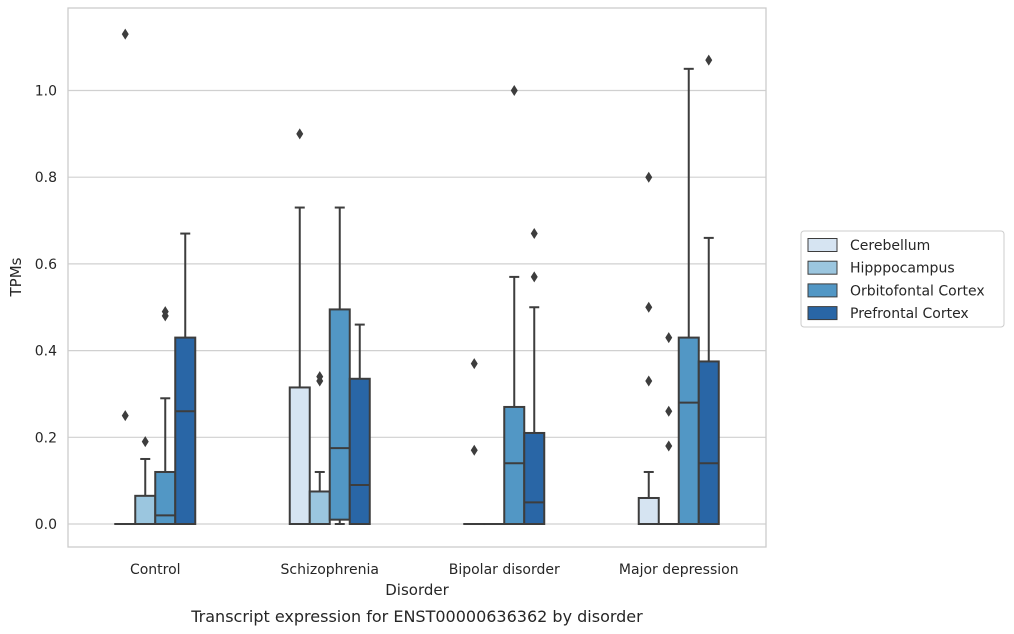  Describe the element at coordinates (16, 277) in the screenshot. I see `y-axis-label: TPMs` at that location.